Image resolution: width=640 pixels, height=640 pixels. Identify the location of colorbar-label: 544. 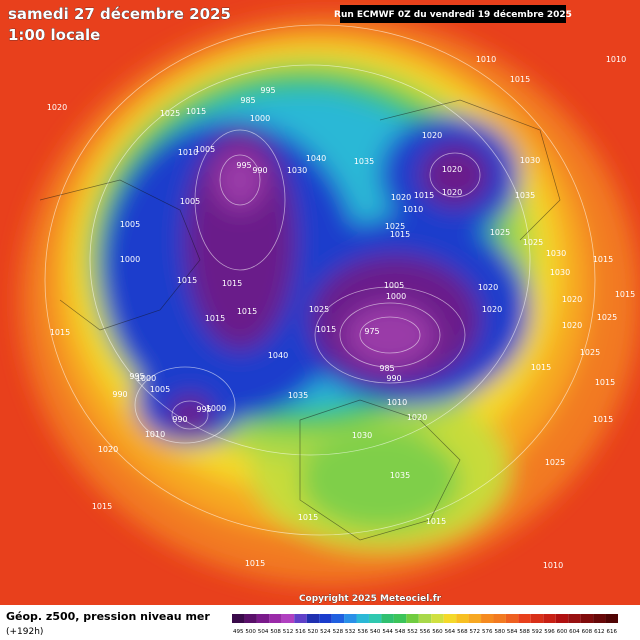
(387, 632).